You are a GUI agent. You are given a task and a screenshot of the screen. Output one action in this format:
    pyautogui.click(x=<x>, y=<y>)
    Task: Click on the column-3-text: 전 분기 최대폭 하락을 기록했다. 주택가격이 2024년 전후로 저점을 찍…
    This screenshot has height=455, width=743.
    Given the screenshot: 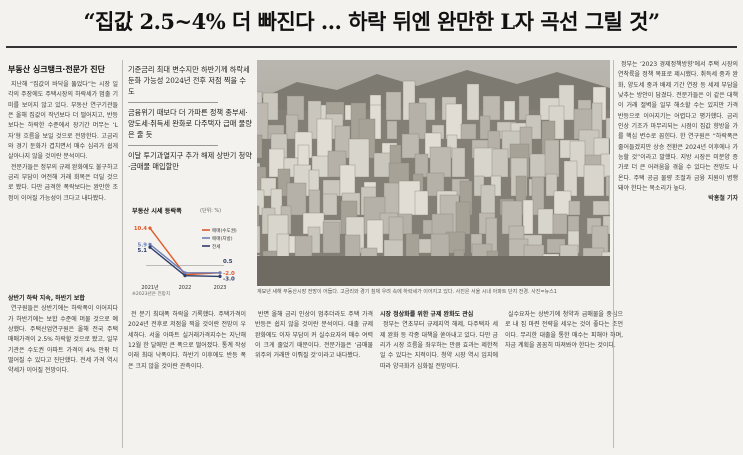 What is the action you would take?
    pyautogui.click(x=187, y=378)
    